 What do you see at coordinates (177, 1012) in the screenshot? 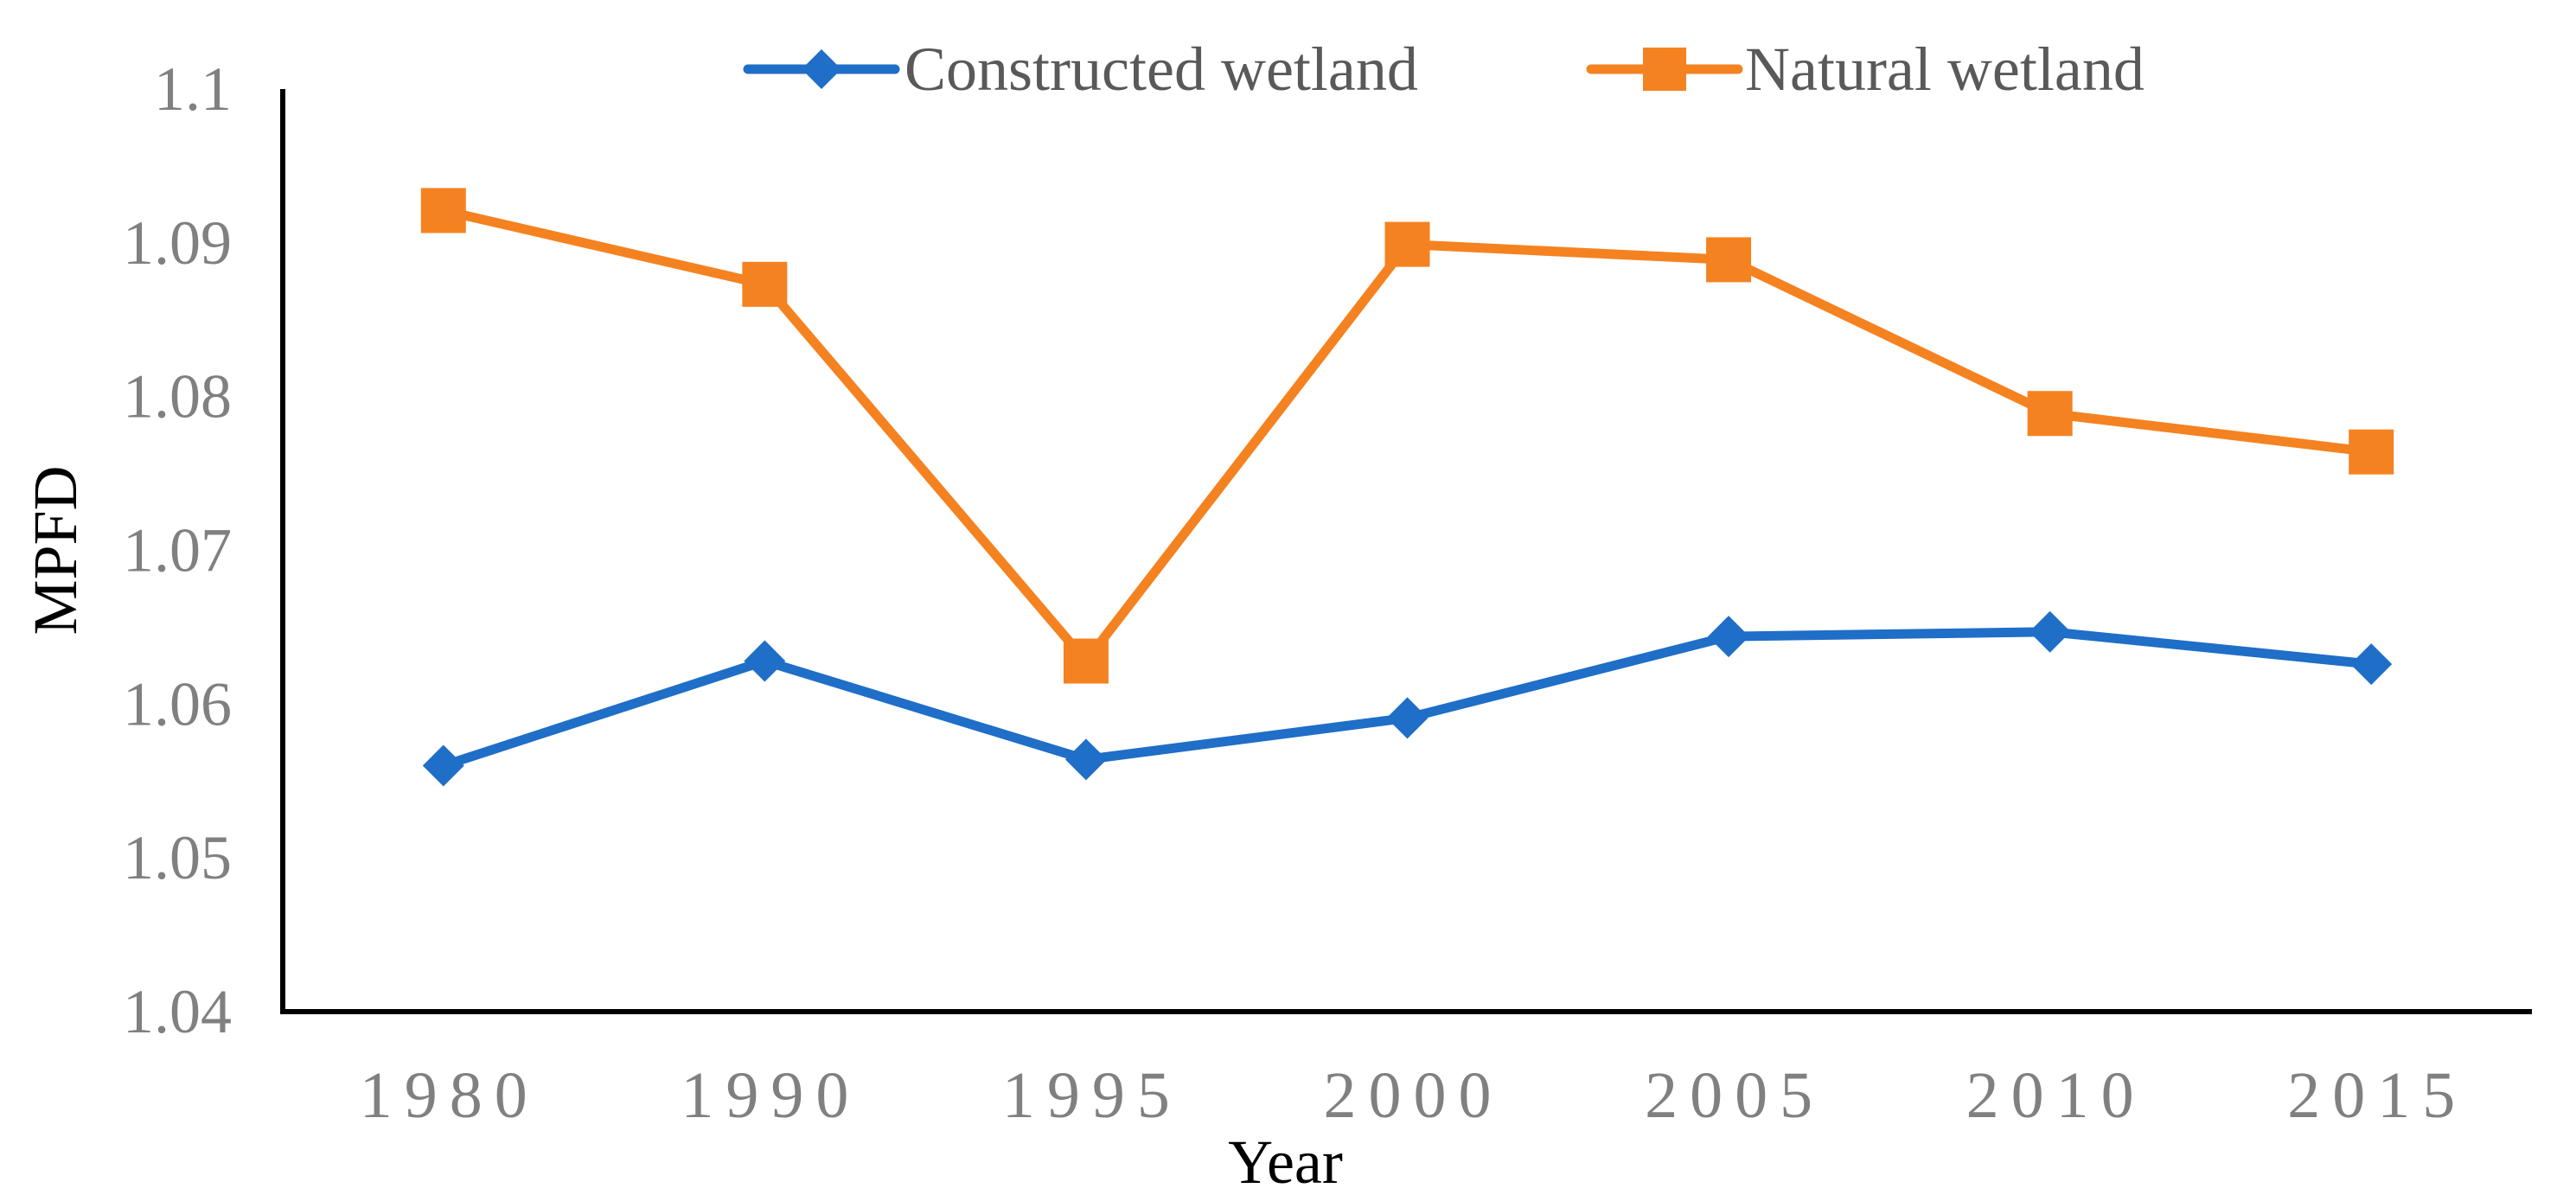
I see `y-tick-label: 1.04` at bounding box center [177, 1012].